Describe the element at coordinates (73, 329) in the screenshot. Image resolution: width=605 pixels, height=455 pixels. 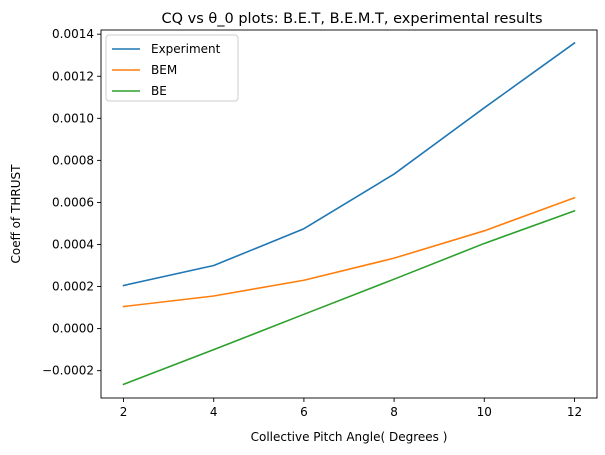
I see `y-tick-label: 0.0000` at that location.